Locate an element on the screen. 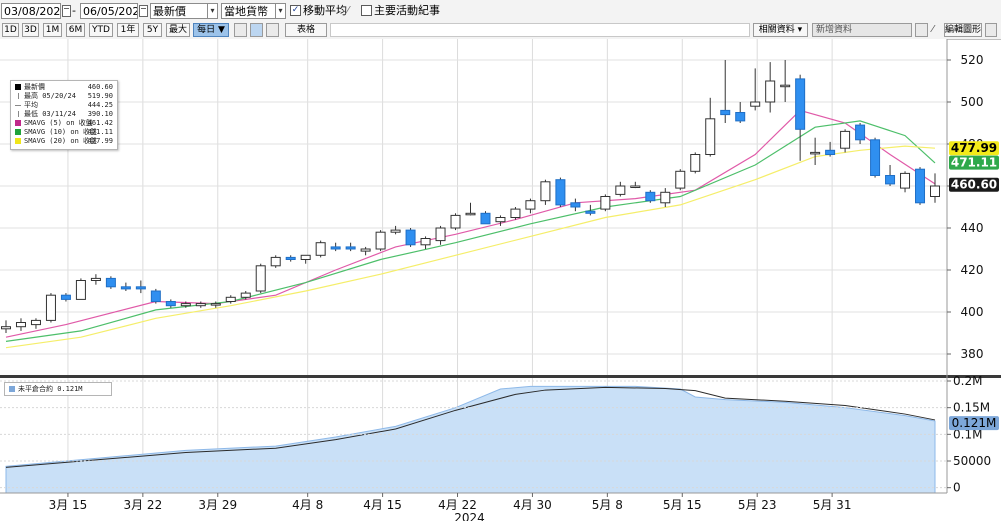  price-type-dropdown-icon: ▾ is located at coordinates (212, 11).